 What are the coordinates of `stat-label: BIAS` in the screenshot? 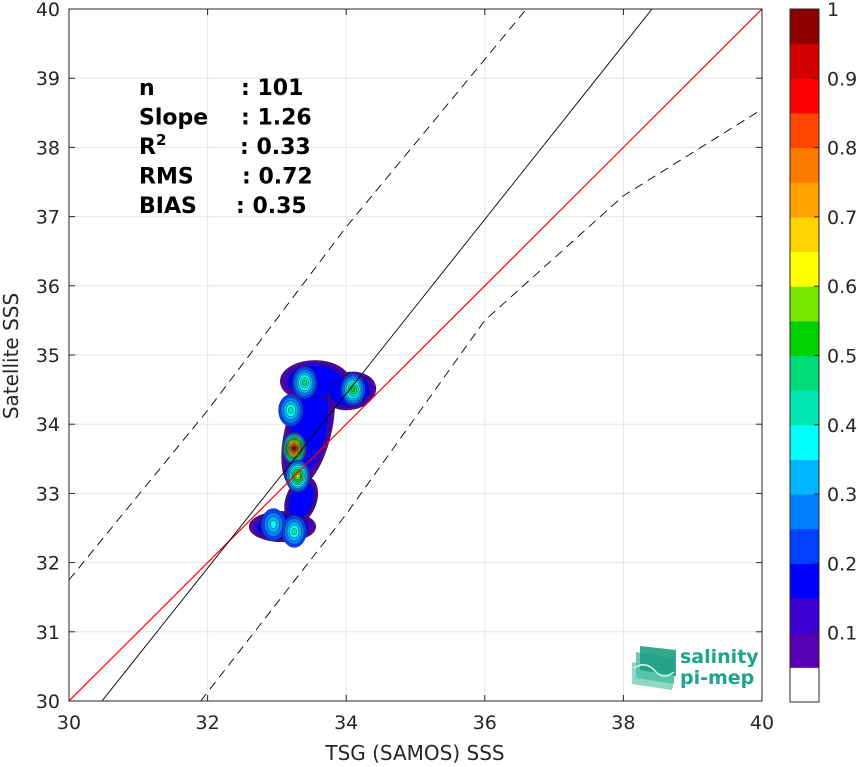 It's located at (168, 206).